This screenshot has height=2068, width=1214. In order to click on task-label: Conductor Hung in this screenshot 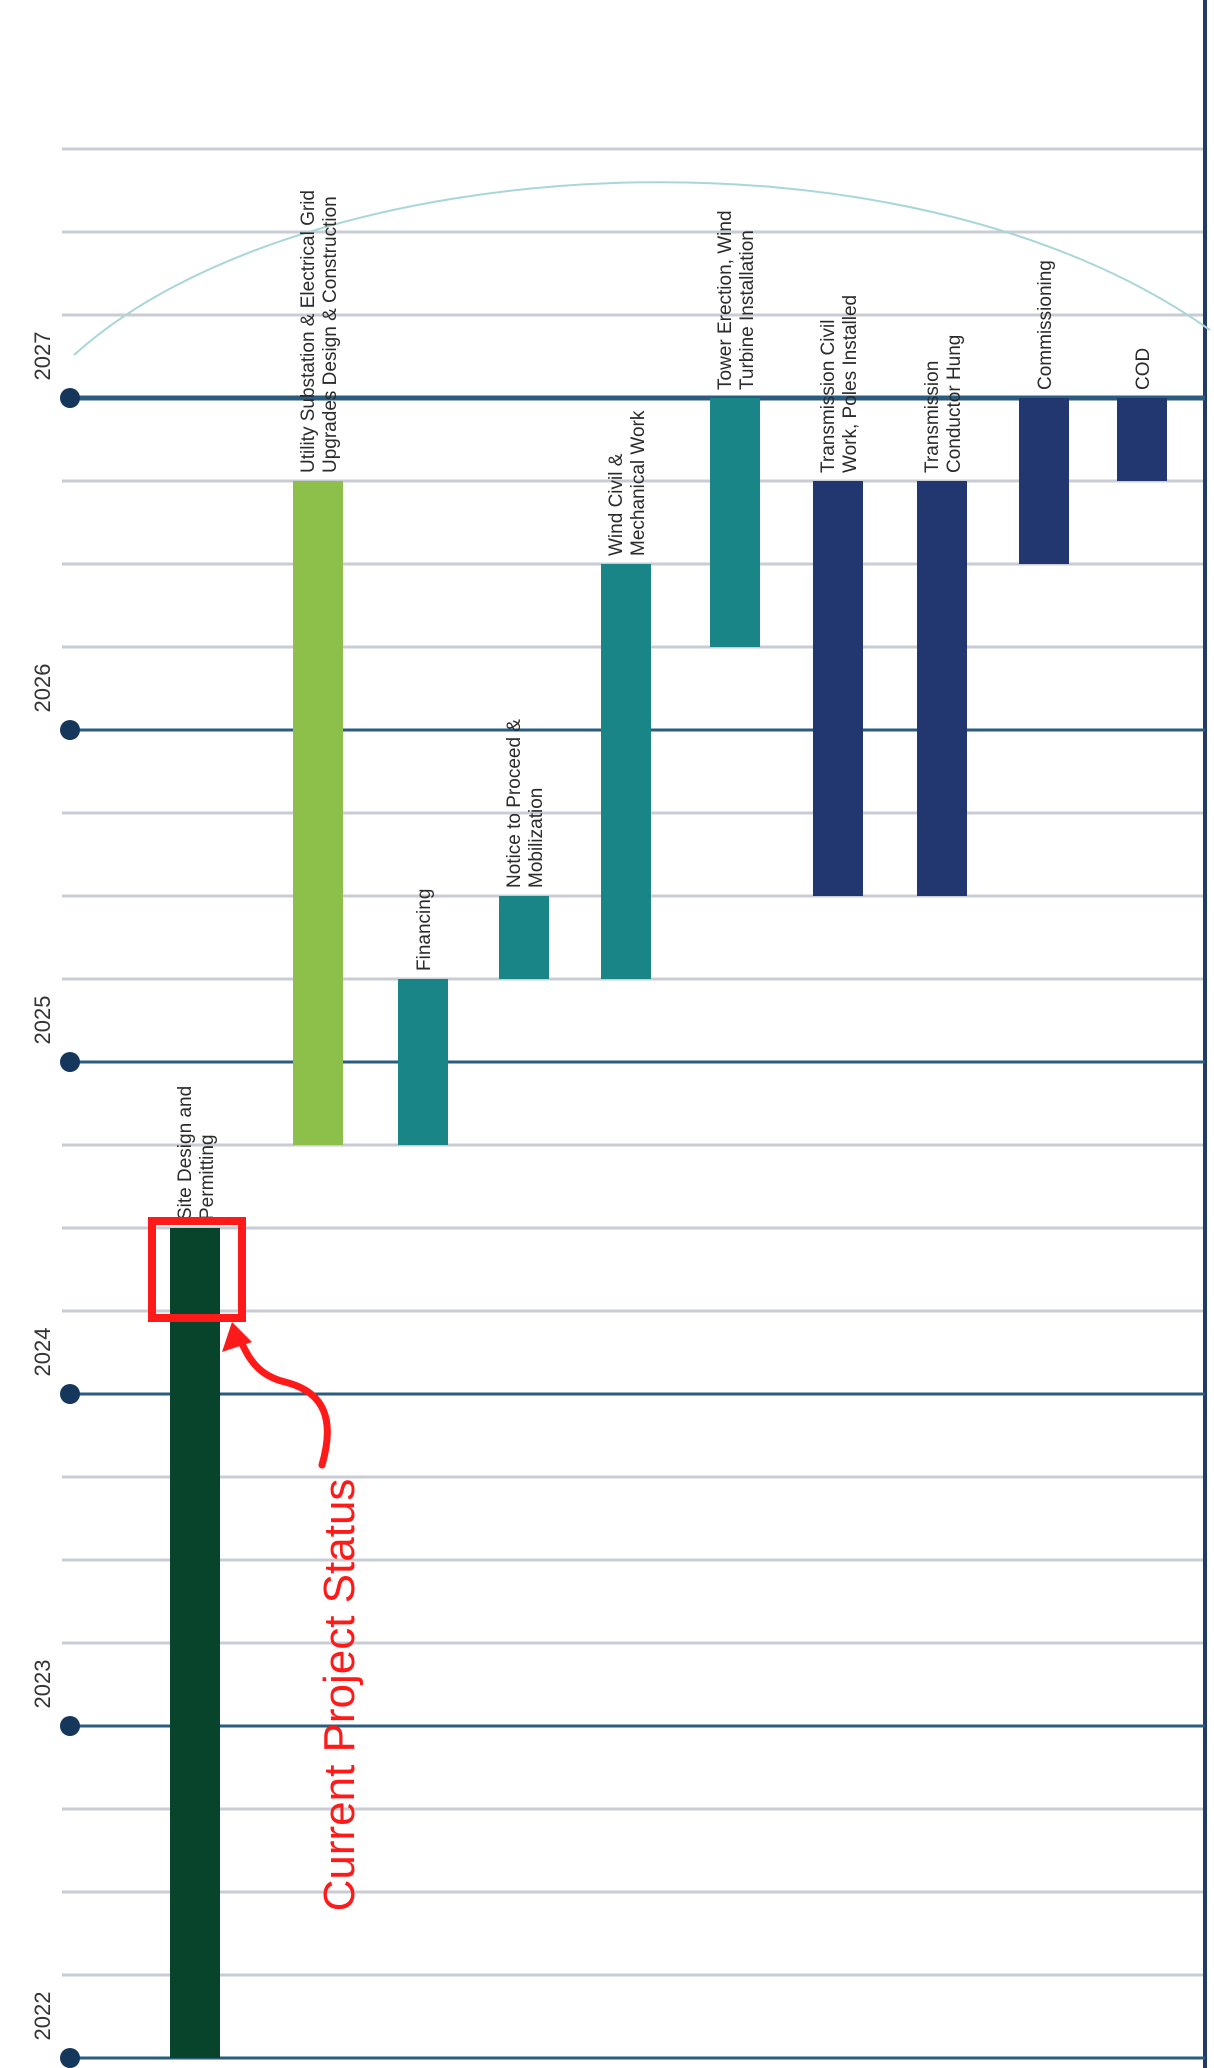, I will do `click(954, 404)`.